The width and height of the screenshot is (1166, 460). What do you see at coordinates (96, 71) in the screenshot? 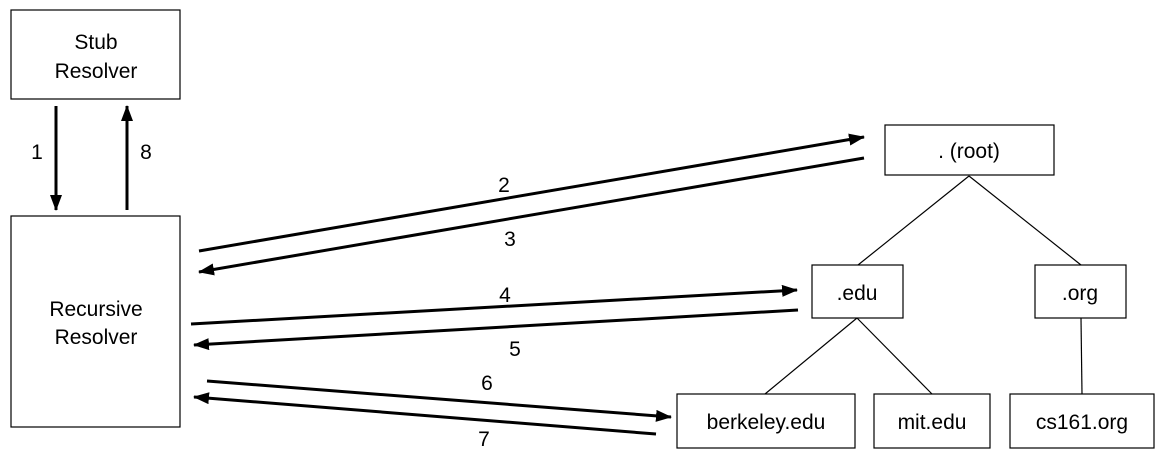
I see `stub-resolver-label-line-2: Resolver` at bounding box center [96, 71].